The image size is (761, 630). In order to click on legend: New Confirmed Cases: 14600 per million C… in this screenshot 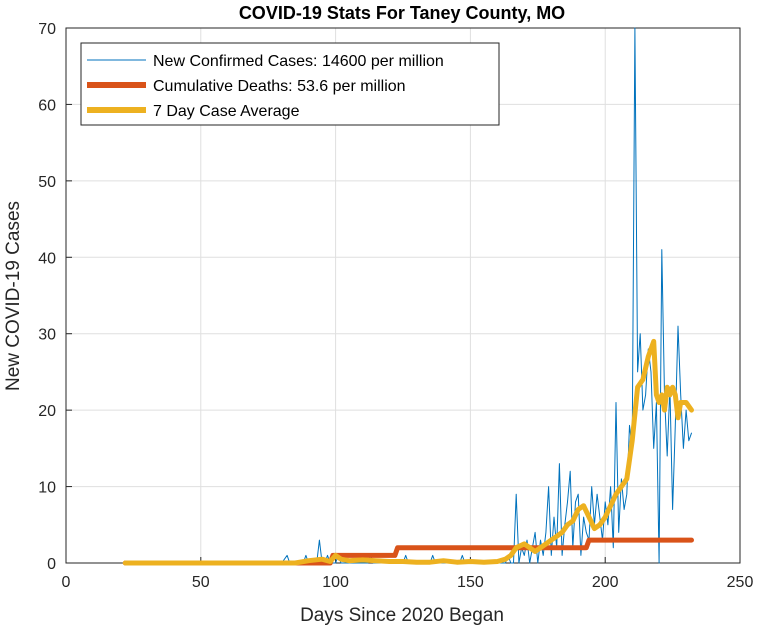, I will do `click(290, 84)`.